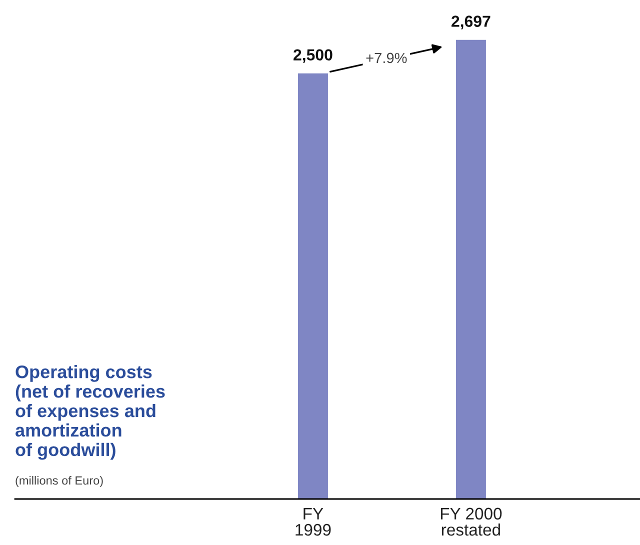 Image resolution: width=640 pixels, height=545 pixels. What do you see at coordinates (313, 56) in the screenshot?
I see `data-label: 2,500` at bounding box center [313, 56].